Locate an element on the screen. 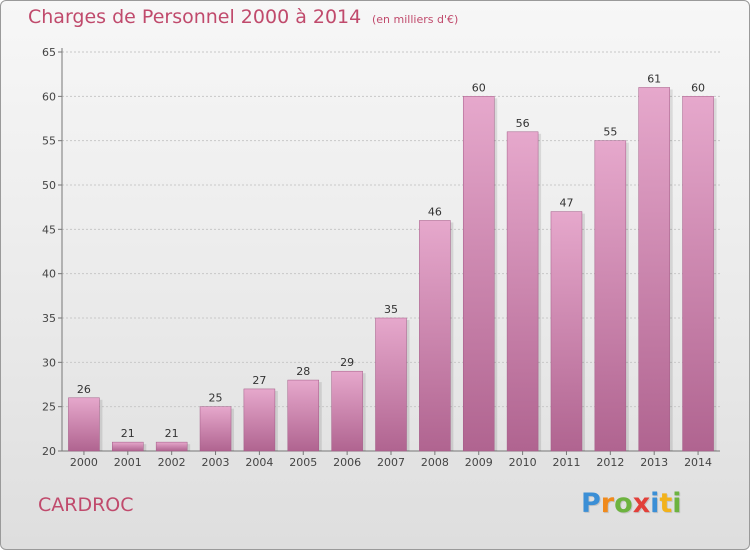 This screenshot has height=550, width=750. y-tick-label: 60 is located at coordinates (49, 96).